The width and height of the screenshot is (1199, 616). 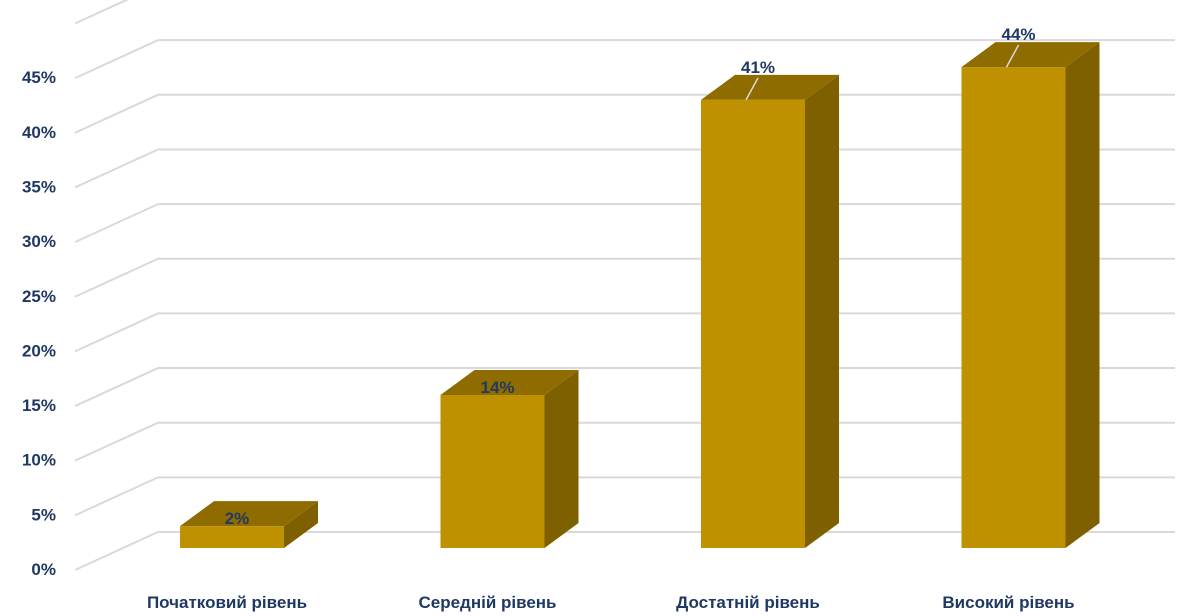 I want to click on data-label: 14%, so click(x=497, y=387).